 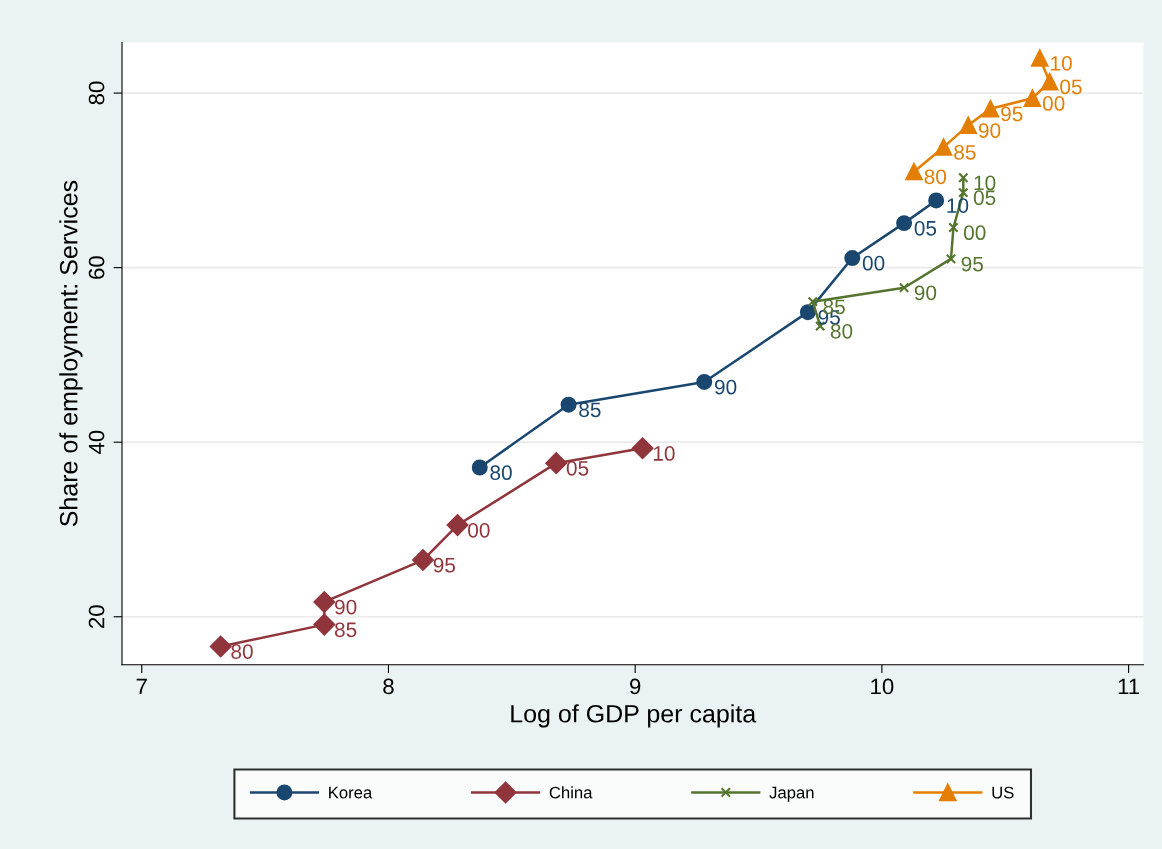 I want to click on y-axis-title: Share of employment: Services, so click(x=71, y=353).